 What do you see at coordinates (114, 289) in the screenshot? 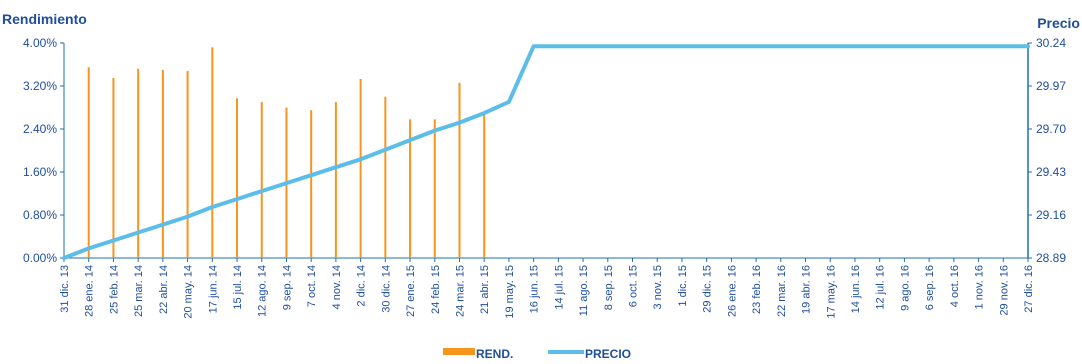
I see `x-tick-label: 25 feb. 14` at bounding box center [114, 289].